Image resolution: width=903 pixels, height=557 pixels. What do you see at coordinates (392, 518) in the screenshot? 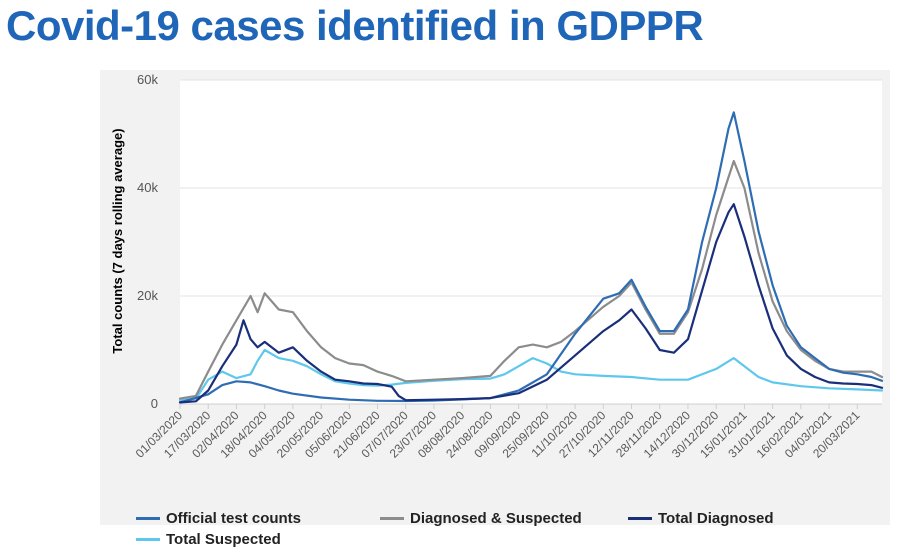
I see `legend-swatch-diagnosed-suspected` at bounding box center [392, 518].